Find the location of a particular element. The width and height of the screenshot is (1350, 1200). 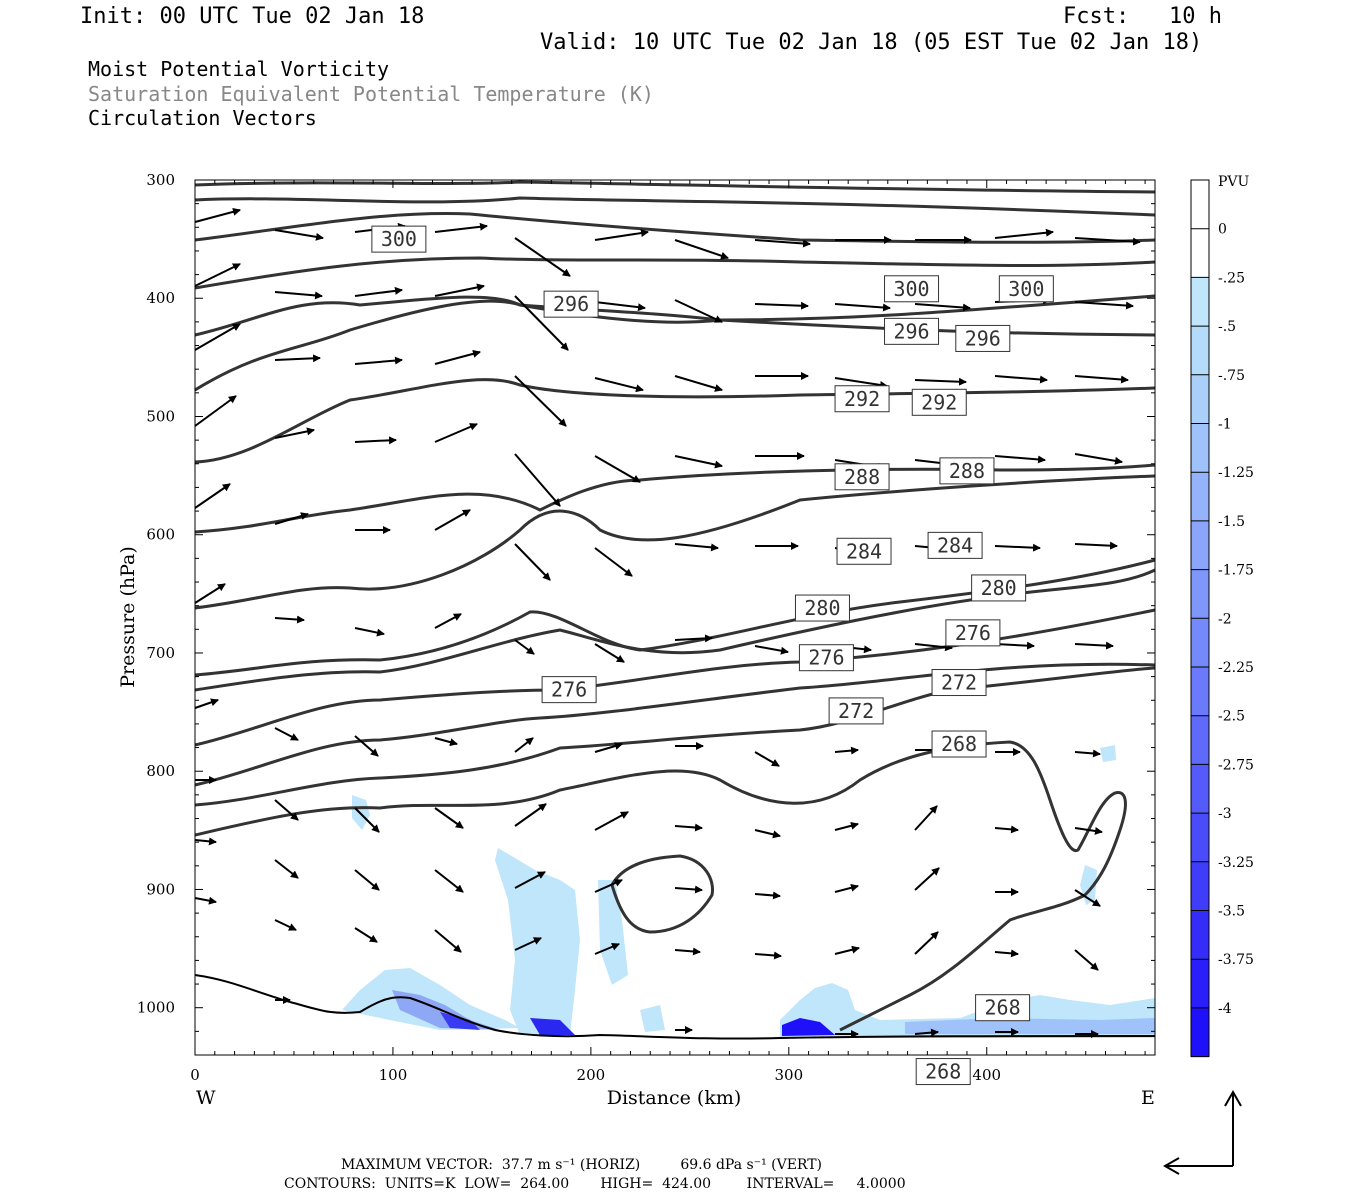

colorbar-label: -1 is located at coordinates (1225, 425).